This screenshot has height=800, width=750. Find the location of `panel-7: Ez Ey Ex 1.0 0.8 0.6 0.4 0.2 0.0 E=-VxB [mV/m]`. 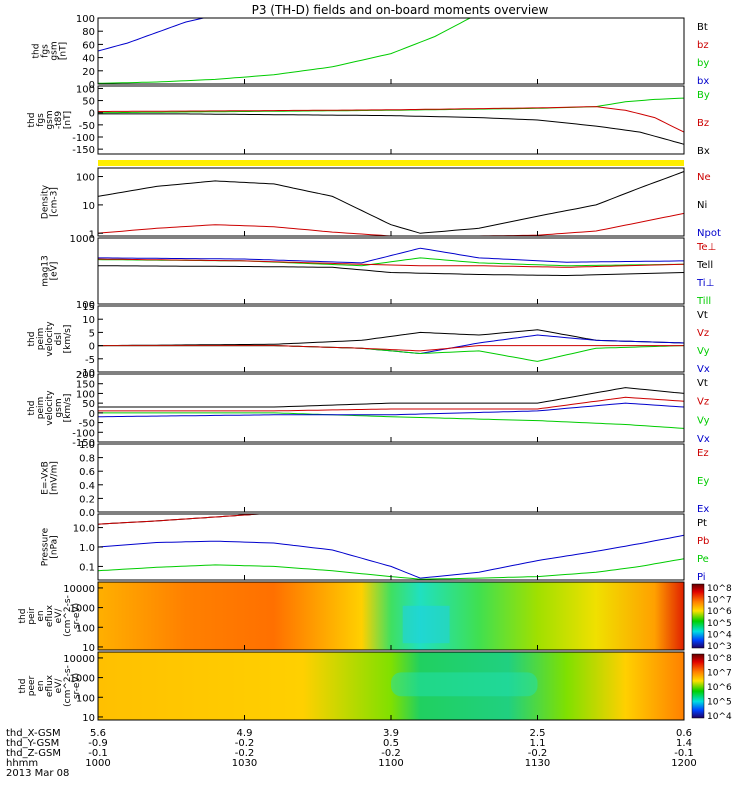

panel-7: Ez Ey Ex 1.0 0.8 0.6 0.4 0.2 0.0 E=-VxB [mV/m] is located at coordinates (375, 479).